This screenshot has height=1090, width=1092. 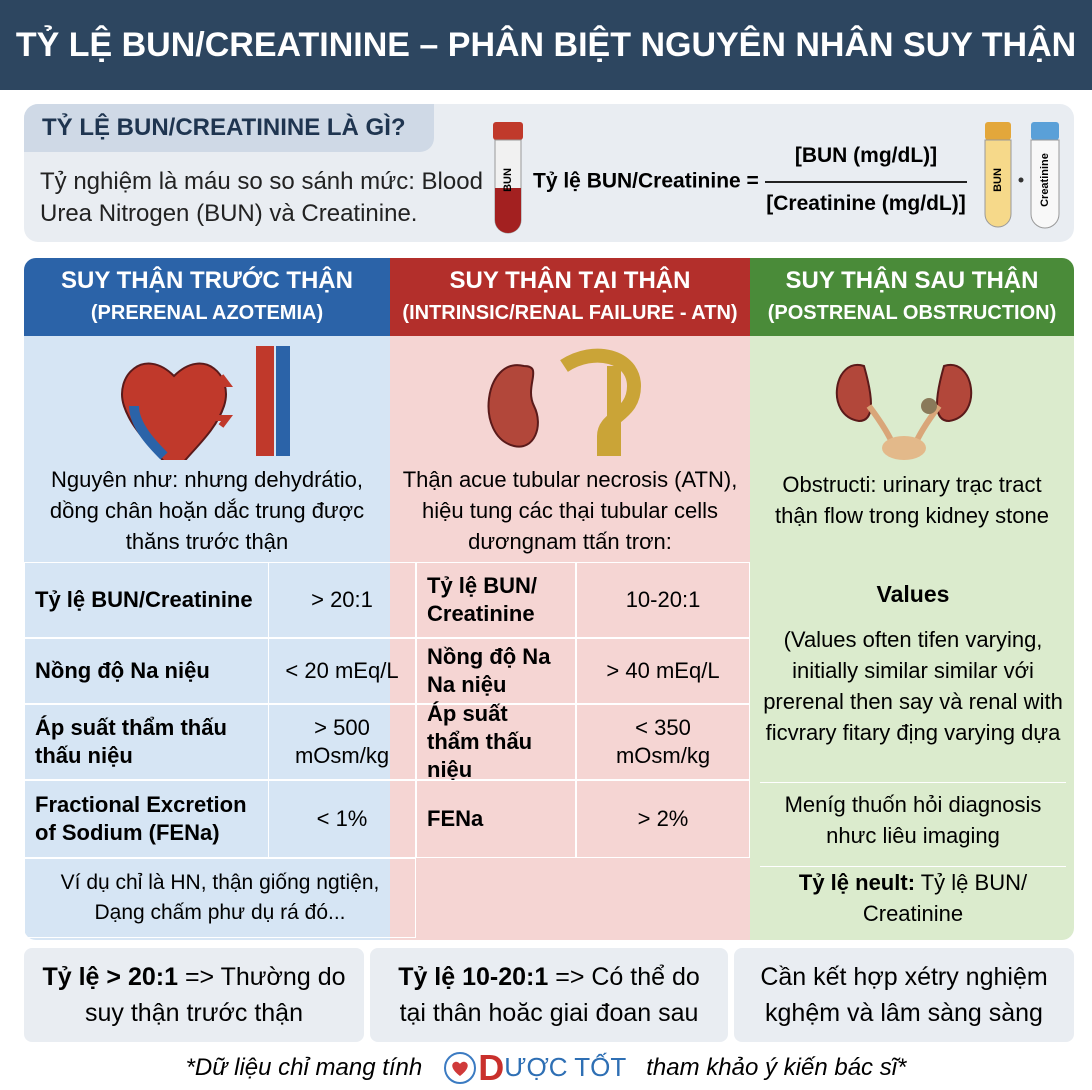 I want to click on denominator: [Creatinine (mg/dL)], so click(x=866, y=203).